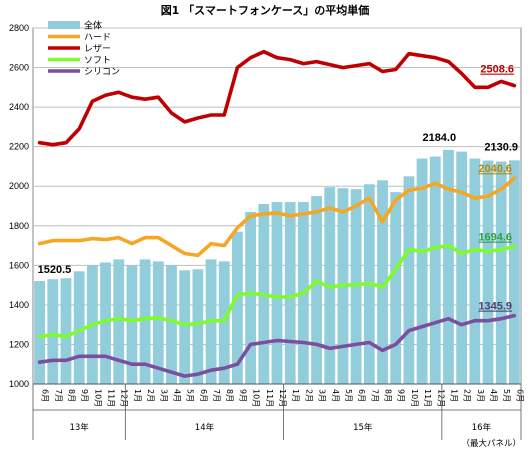  What do you see at coordinates (93, 26) in the screenshot?
I see `legend-label: 全体` at bounding box center [93, 26].